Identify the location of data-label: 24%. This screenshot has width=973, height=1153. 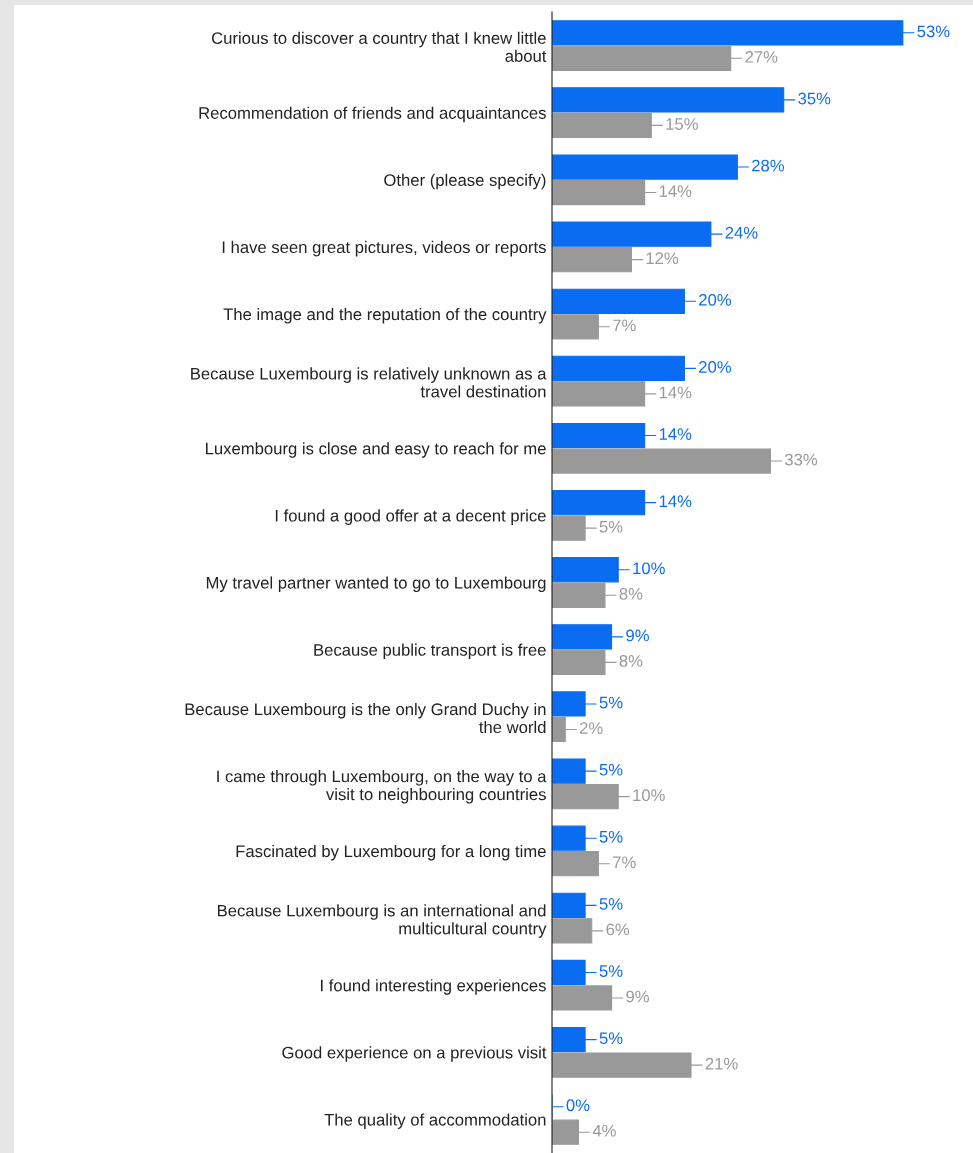
(741, 232).